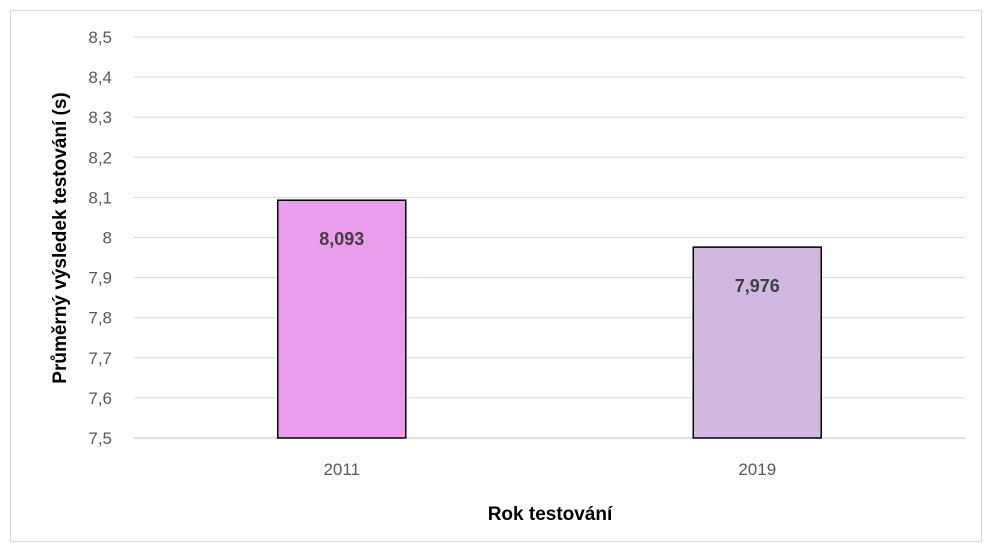  What do you see at coordinates (757, 342) in the screenshot?
I see `bar-2019` at bounding box center [757, 342].